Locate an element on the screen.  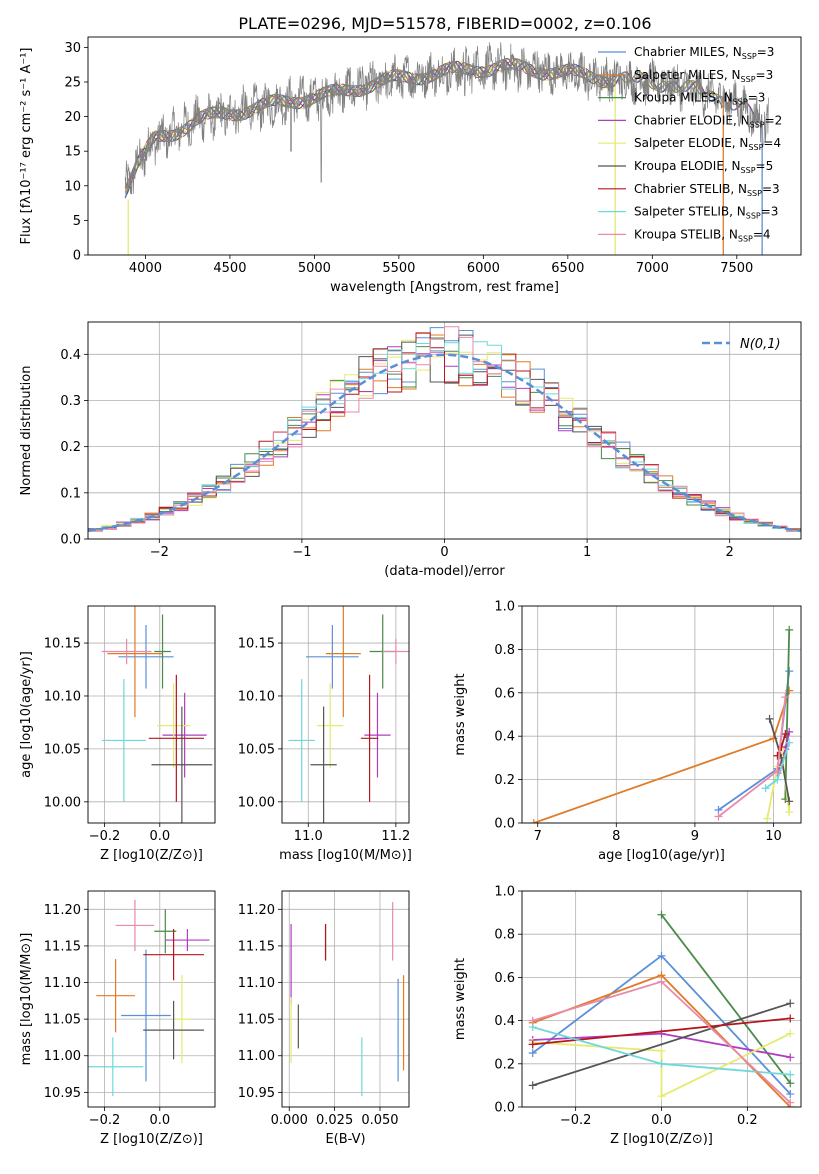
y-tick-label: 15 is located at coordinates (72, 152).